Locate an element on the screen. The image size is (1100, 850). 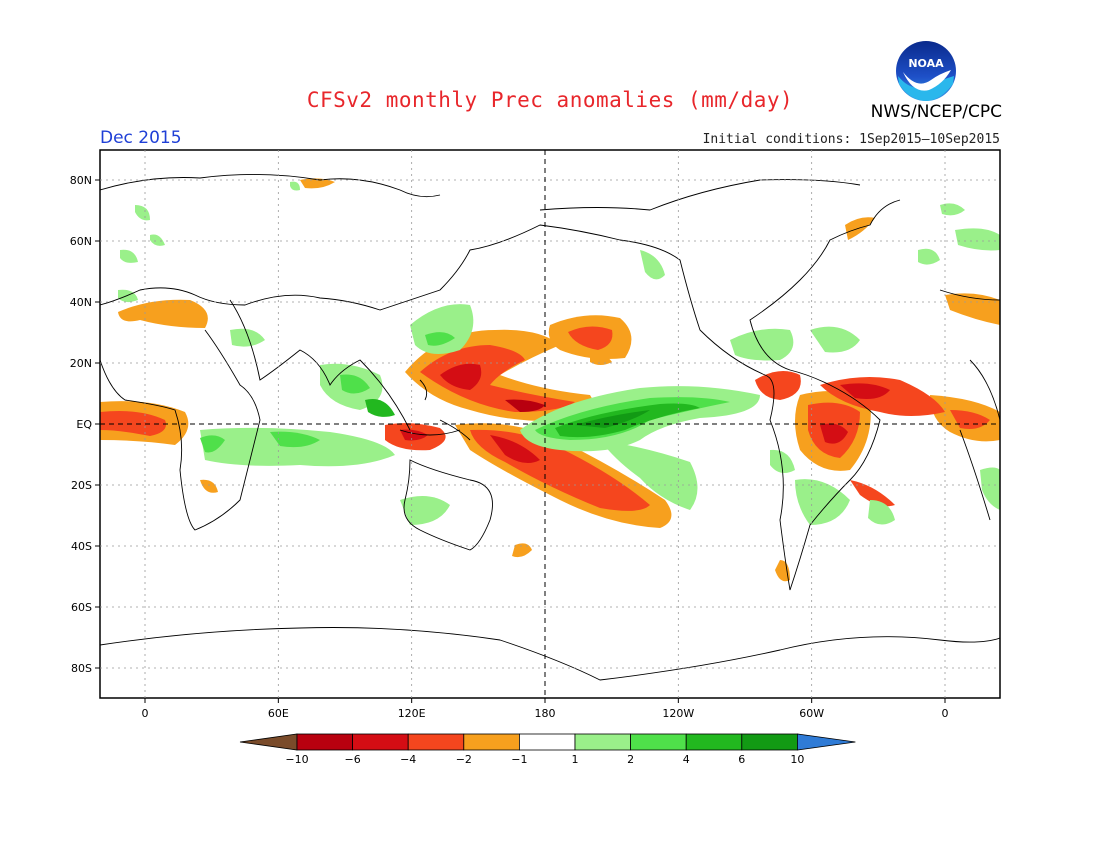
noaa-logo-text: NOAA is located at coordinates (926, 63).